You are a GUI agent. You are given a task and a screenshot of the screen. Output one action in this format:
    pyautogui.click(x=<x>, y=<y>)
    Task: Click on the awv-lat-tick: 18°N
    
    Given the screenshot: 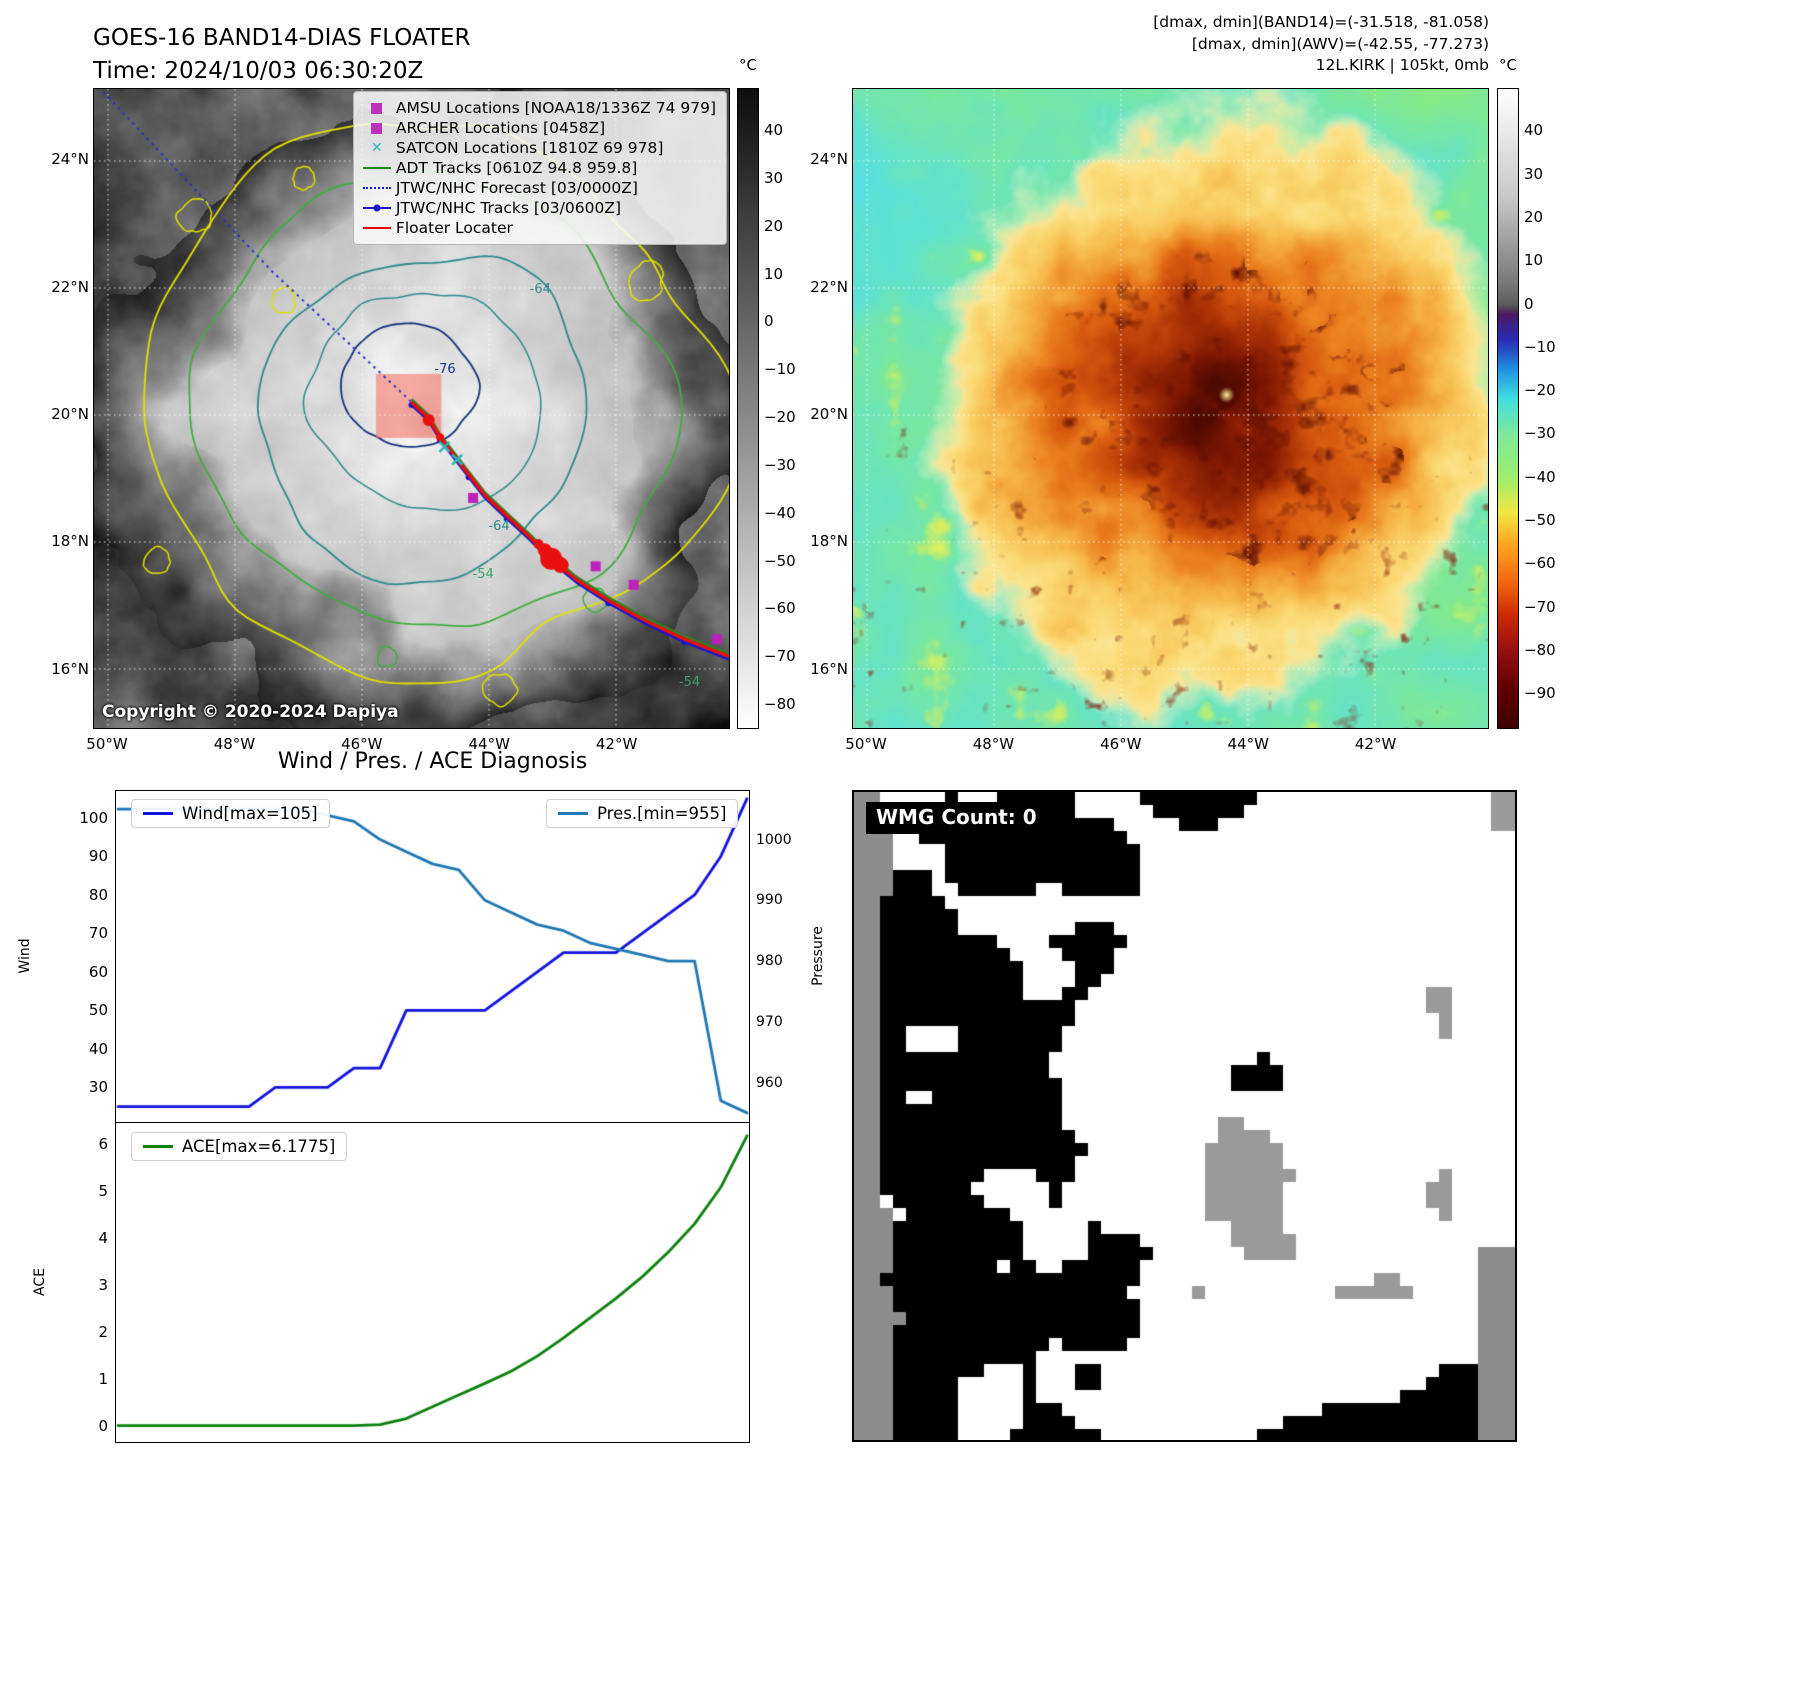 What is the action you would take?
    pyautogui.click(x=829, y=541)
    